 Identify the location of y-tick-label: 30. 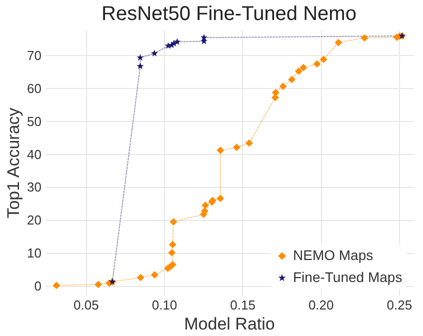
(34, 187).